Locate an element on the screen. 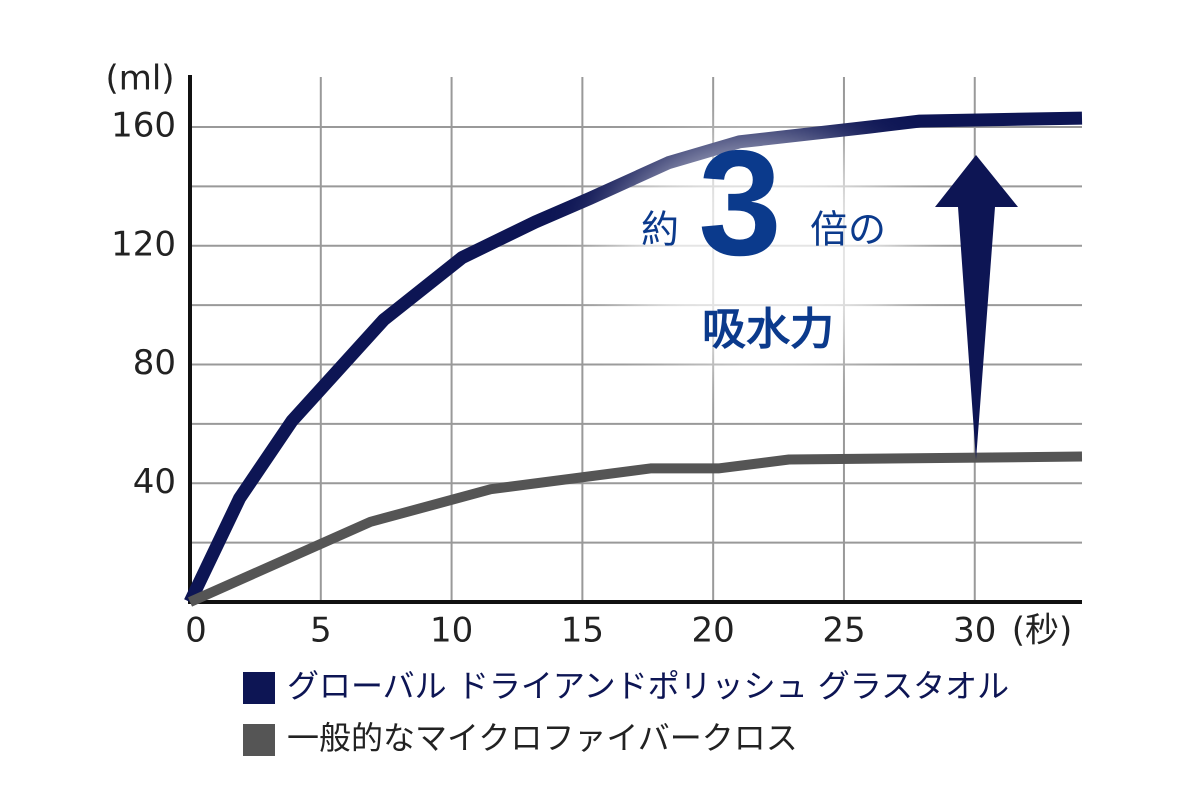 This screenshot has width=1200, height=800. x-tick-label: 15 is located at coordinates (582, 631).